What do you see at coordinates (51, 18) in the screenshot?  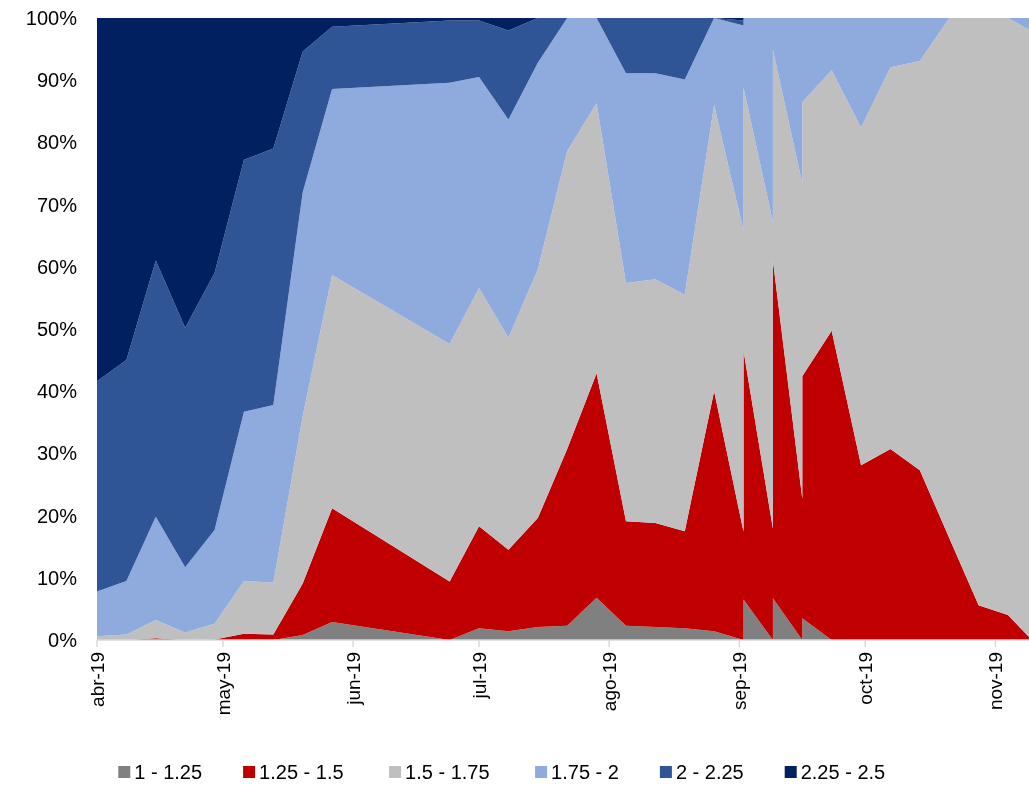 I see `y-tick-label: 100%` at bounding box center [51, 18].